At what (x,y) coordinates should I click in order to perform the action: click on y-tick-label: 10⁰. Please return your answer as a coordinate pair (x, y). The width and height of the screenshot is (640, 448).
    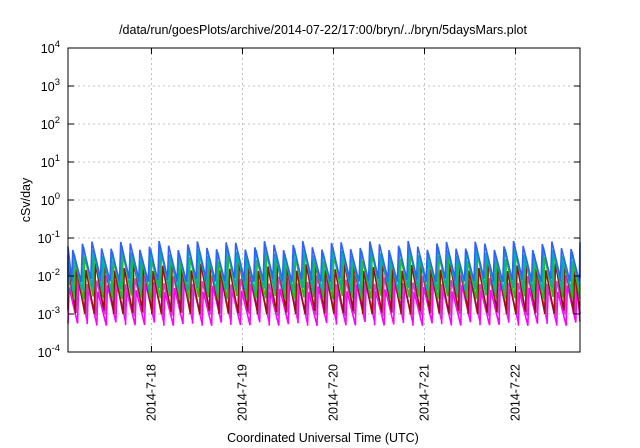
    Looking at the image, I should click on (50, 199).